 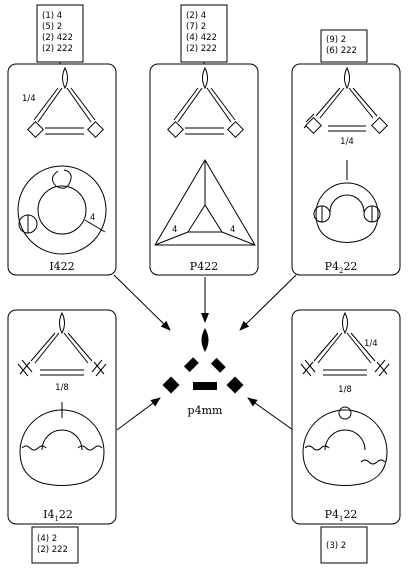 What do you see at coordinates (201, 38) in the screenshot?
I see `orbit-line: (4) 422` at bounding box center [201, 38].